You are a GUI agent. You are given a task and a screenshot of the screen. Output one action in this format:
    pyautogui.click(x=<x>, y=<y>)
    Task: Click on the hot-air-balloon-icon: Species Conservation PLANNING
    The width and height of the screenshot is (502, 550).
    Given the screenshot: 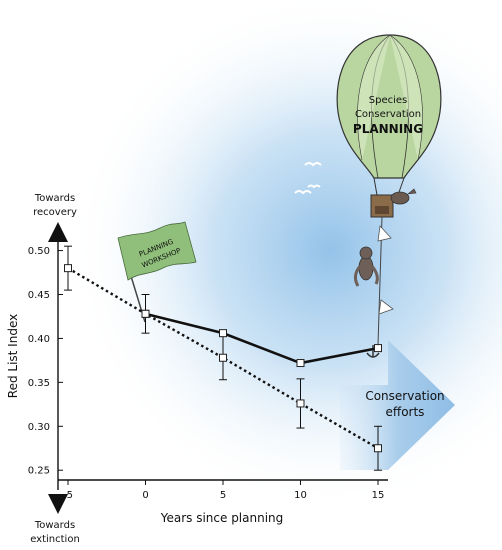 What is the action you would take?
    pyautogui.click(x=389, y=190)
    